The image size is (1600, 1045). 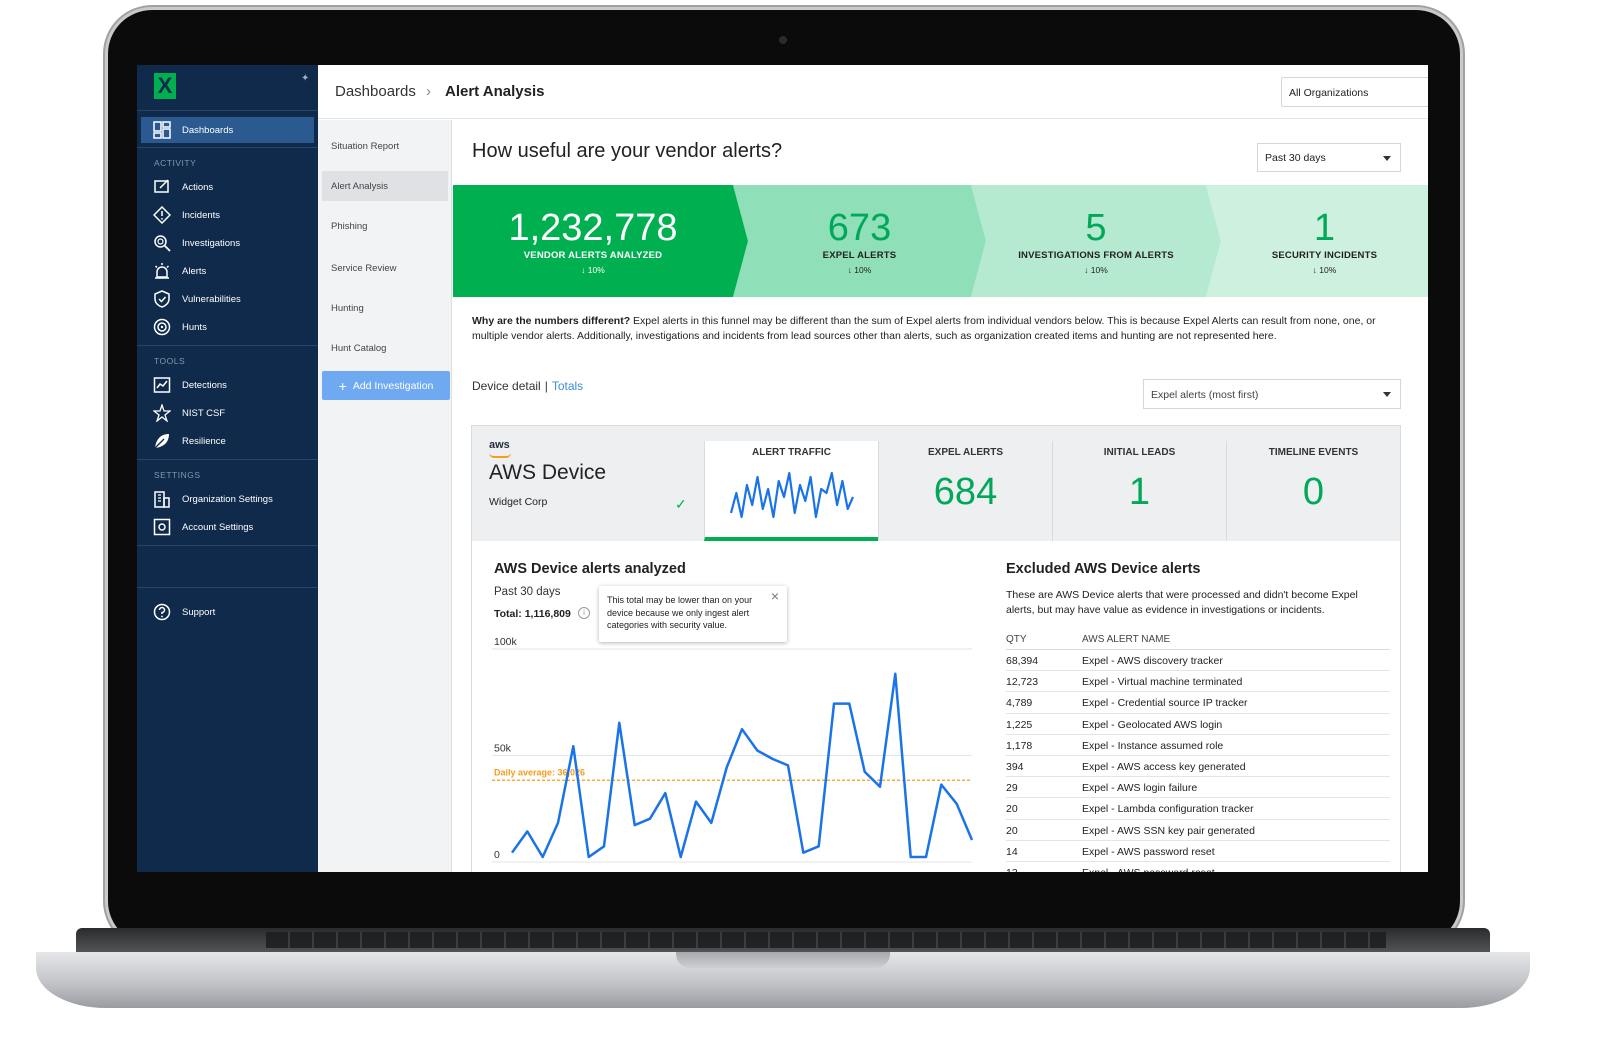 I want to click on breadcrumb-dashboards: Dashboards, so click(x=375, y=91).